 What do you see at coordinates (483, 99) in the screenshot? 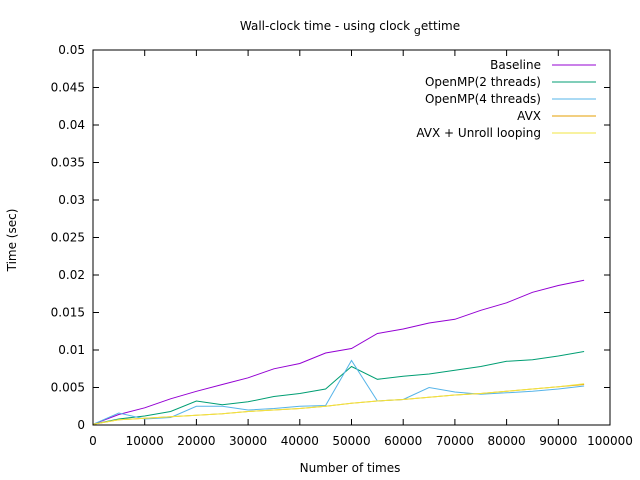
I see `legend-label-3: OpenMP(4 threads)` at bounding box center [483, 99].